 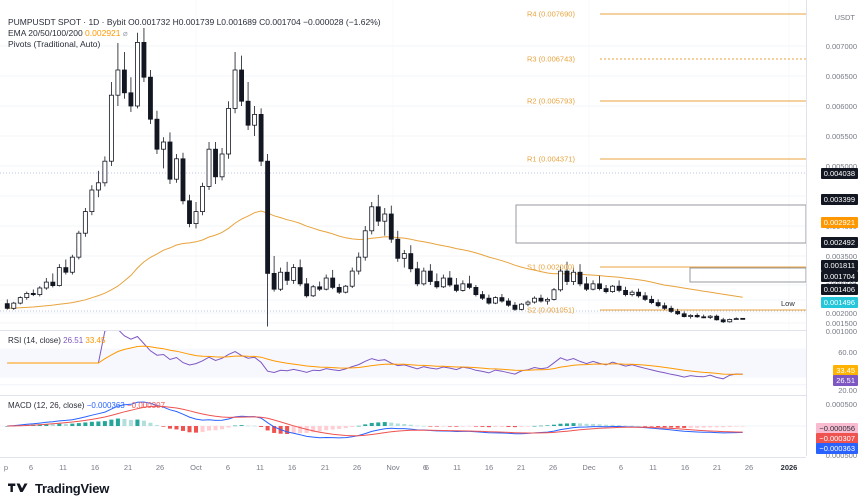 I want to click on price-tick-label: 0.007000, so click(x=841, y=46).